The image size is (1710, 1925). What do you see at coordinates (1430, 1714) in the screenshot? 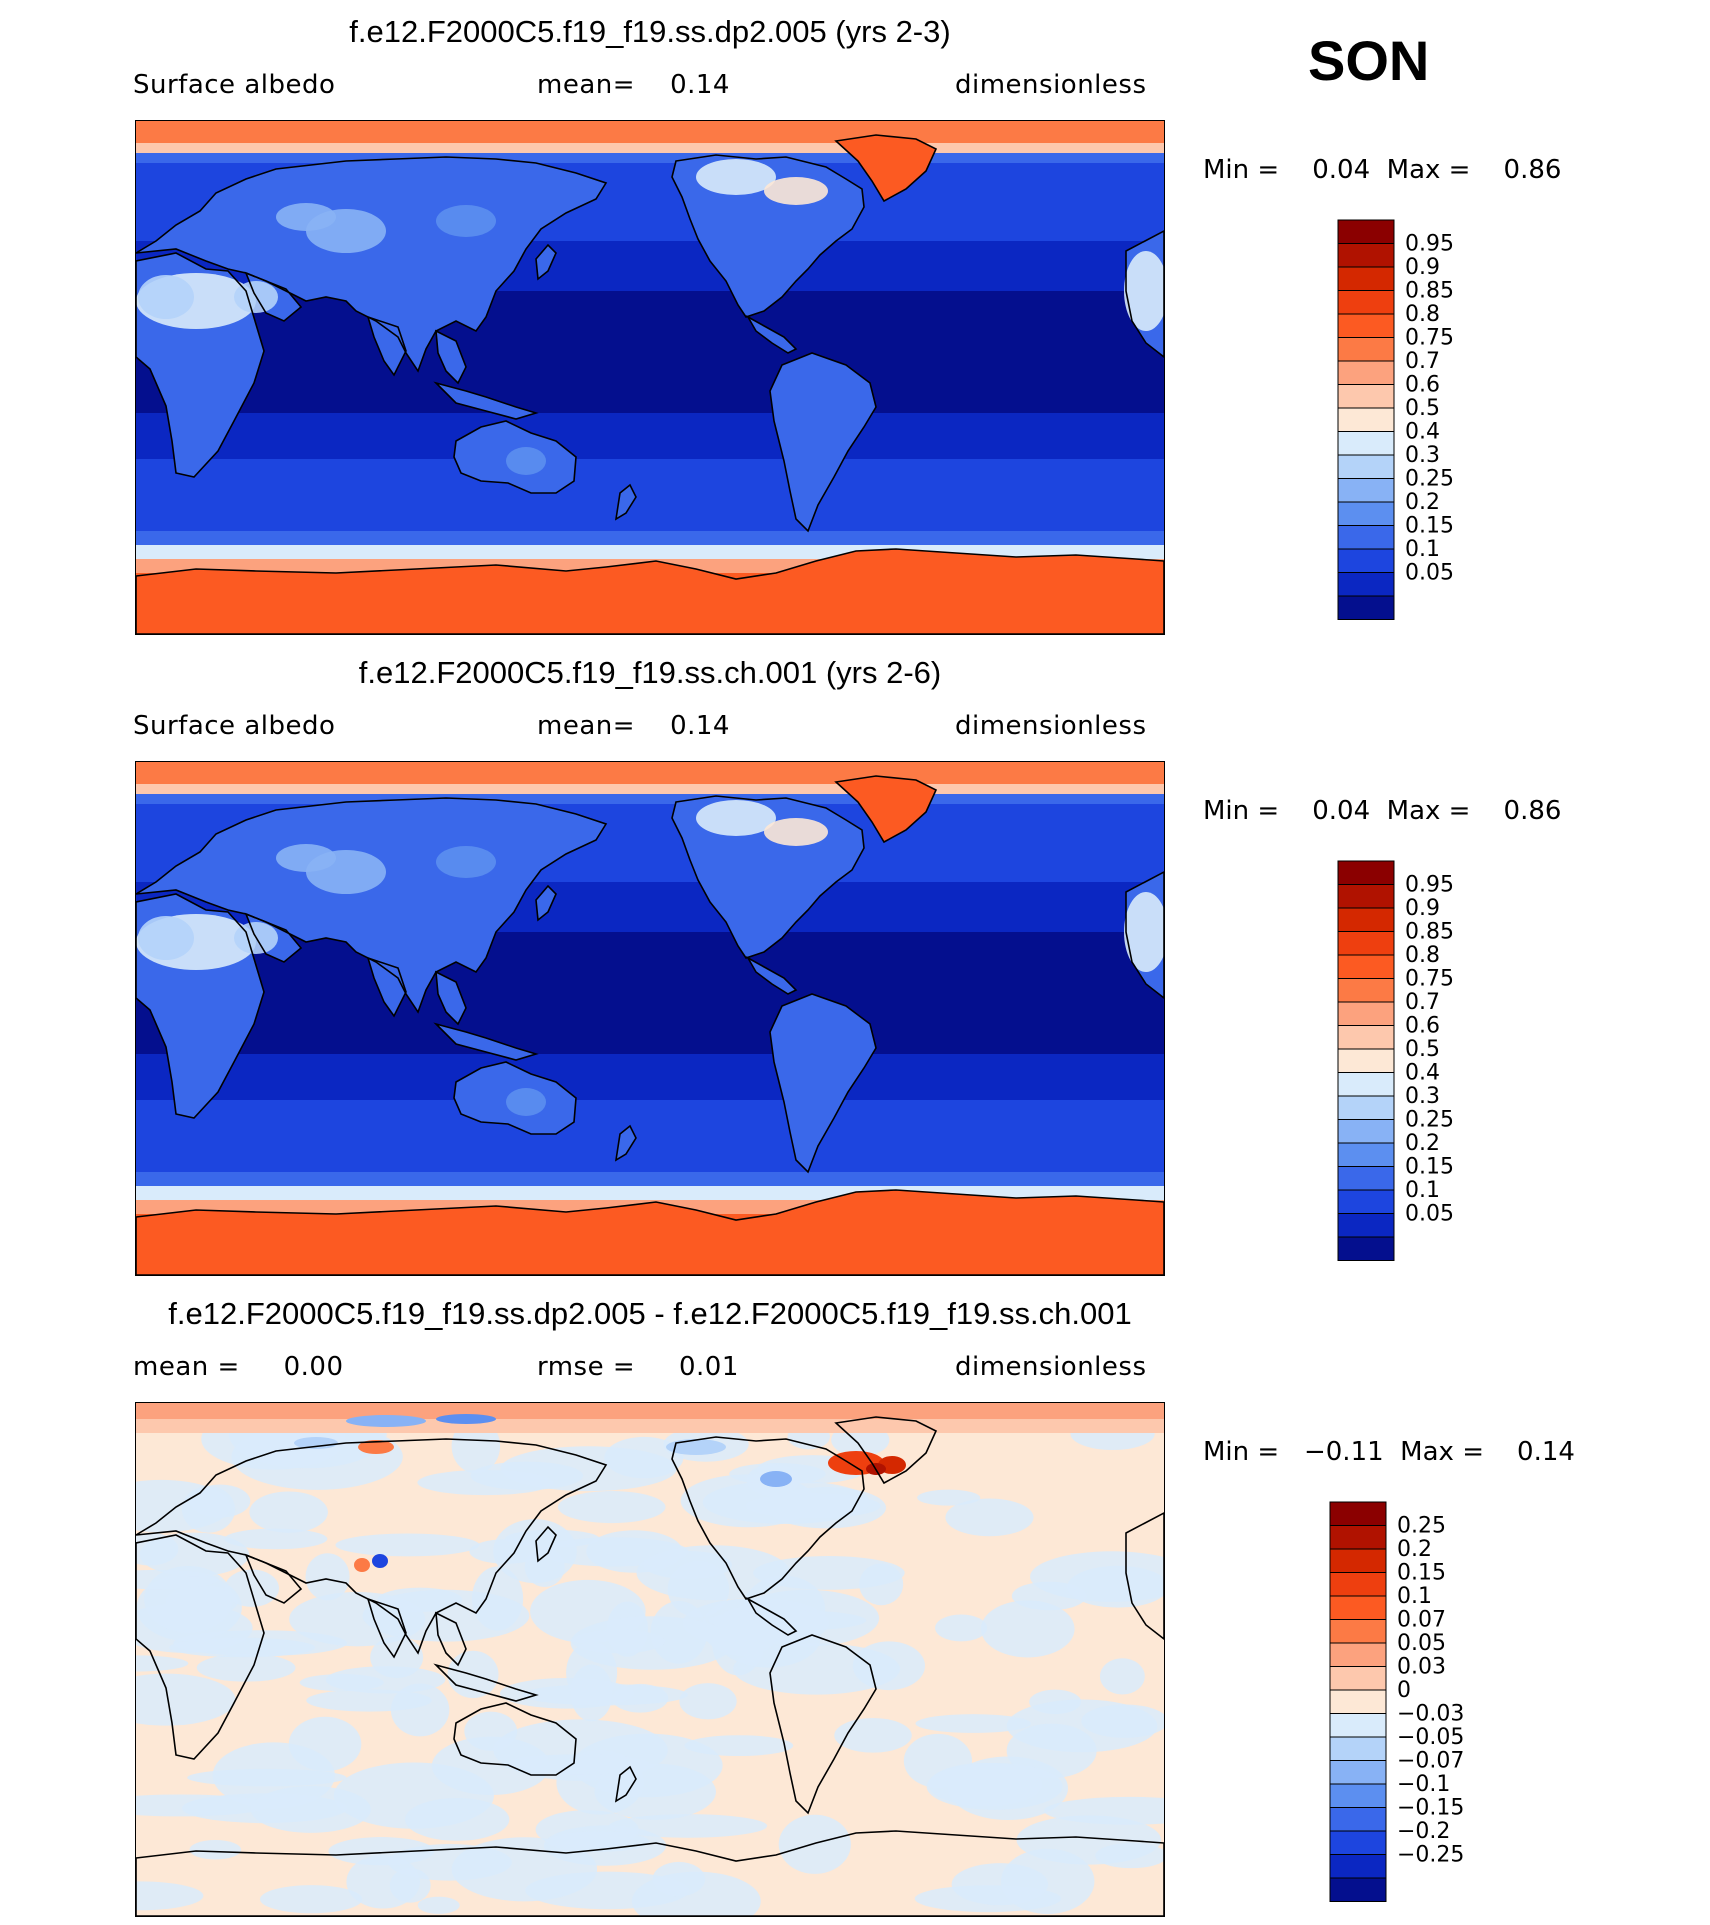
I see `colorbar-tick-label: −0.03` at bounding box center [1430, 1714].